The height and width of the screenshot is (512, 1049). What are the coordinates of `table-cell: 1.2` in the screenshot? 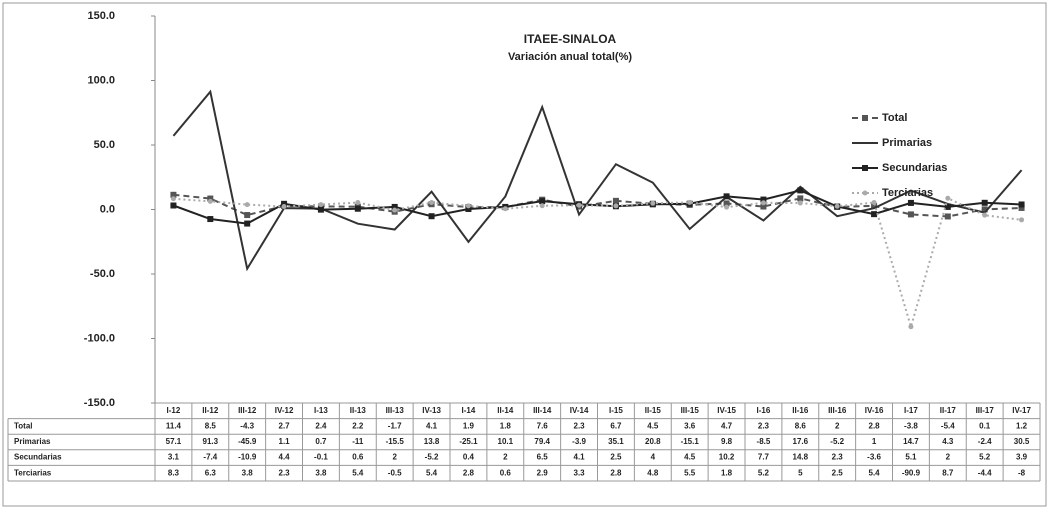 It's located at (1022, 426).